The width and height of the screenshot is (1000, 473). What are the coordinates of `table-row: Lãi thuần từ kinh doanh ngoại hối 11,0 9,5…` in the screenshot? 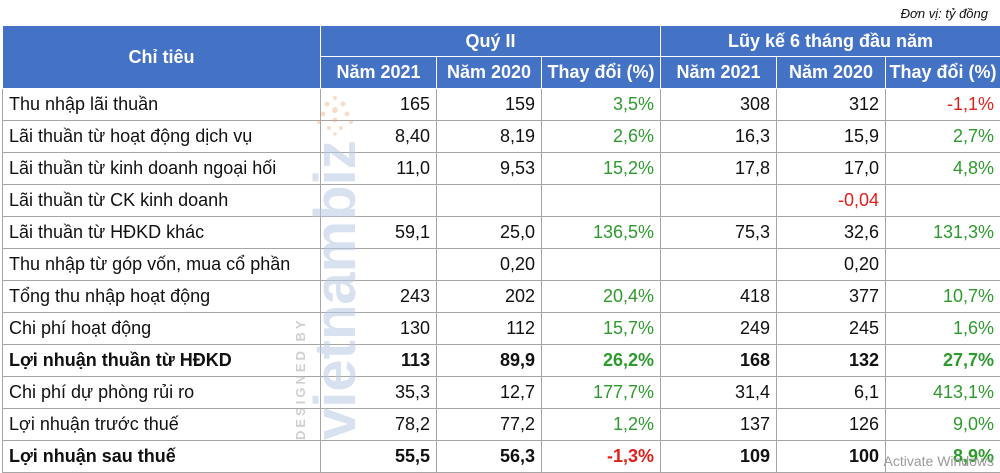 It's located at (501, 168).